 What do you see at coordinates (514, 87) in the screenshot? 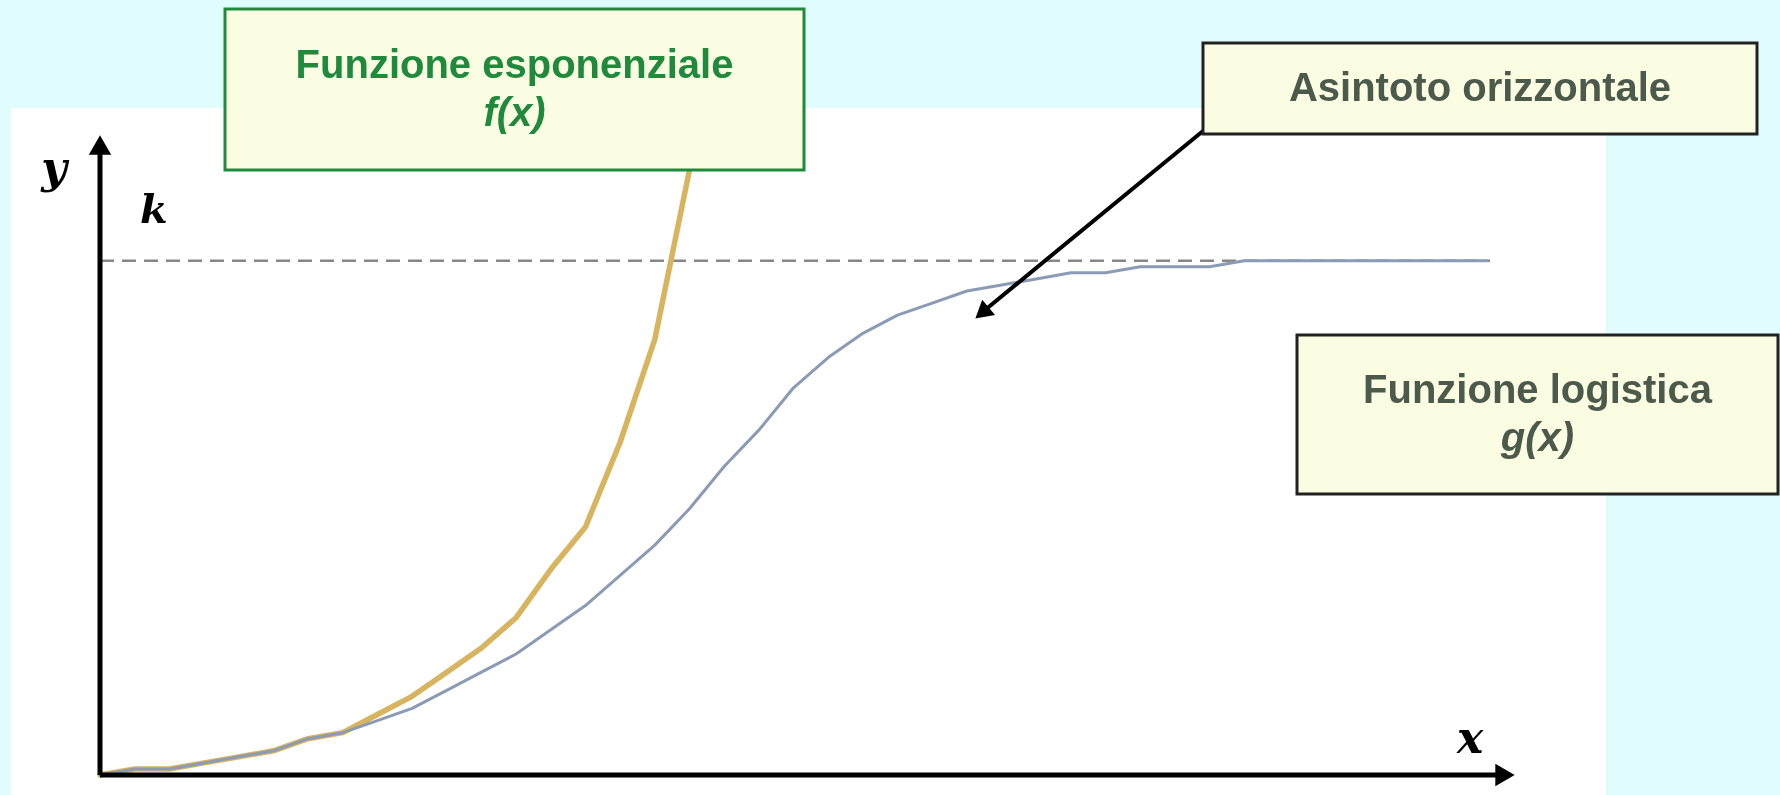
I see `series-label: Funzione esponenziale f(x)` at bounding box center [514, 87].